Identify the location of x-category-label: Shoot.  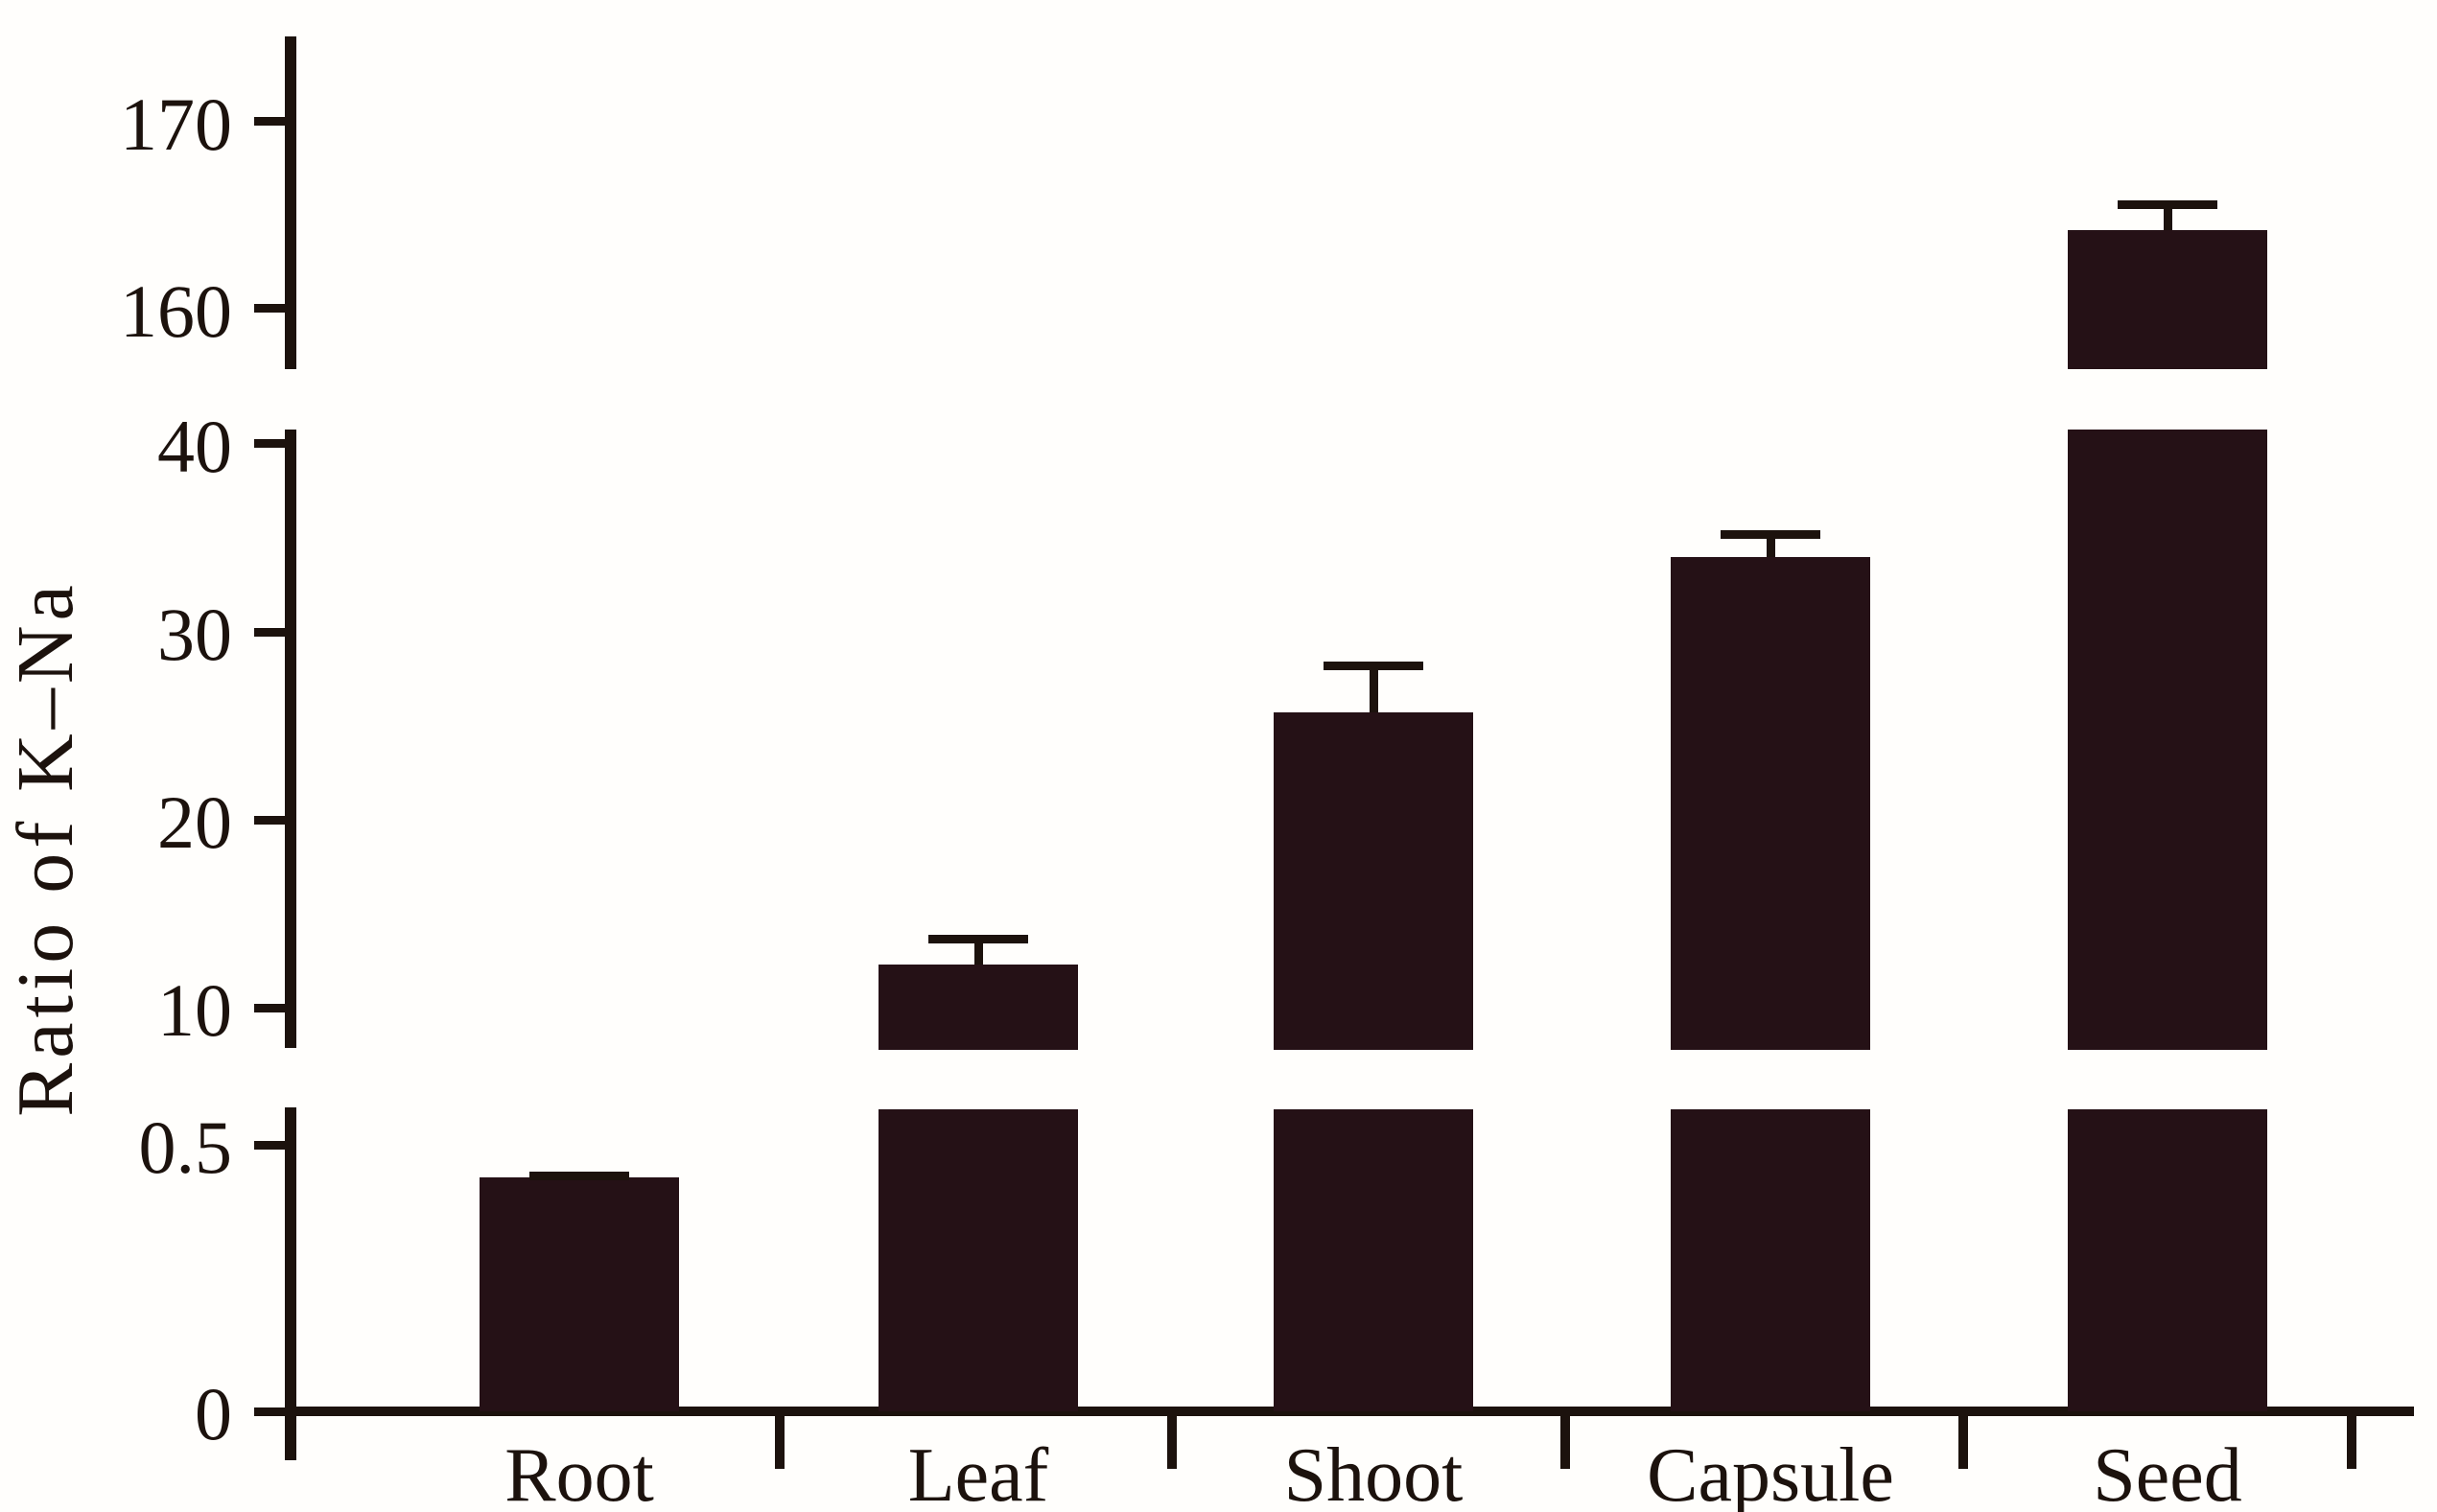
(1374, 1472).